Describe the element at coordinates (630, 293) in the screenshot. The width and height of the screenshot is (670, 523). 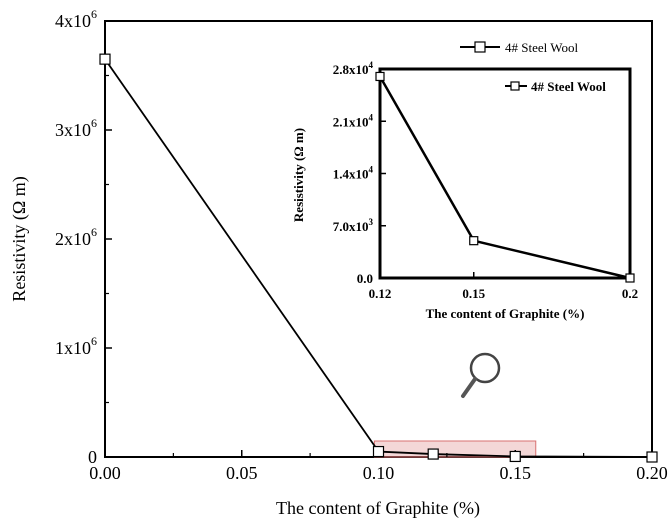
I see `inset-x-tick-label: 0.2` at that location.